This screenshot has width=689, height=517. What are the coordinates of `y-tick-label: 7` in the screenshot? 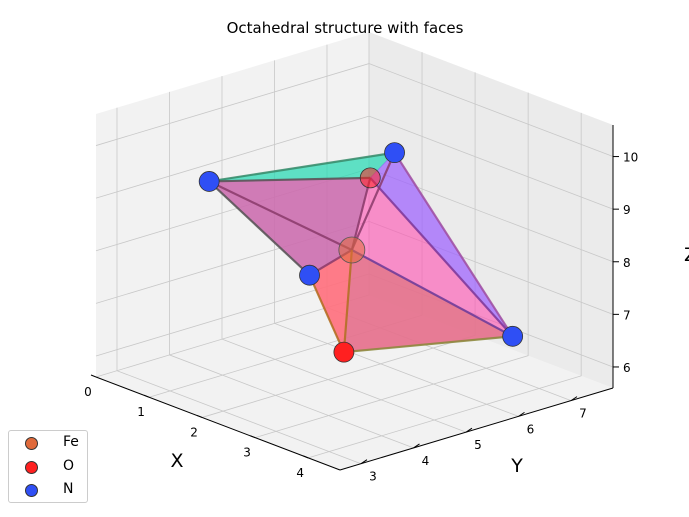 It's located at (583, 414).